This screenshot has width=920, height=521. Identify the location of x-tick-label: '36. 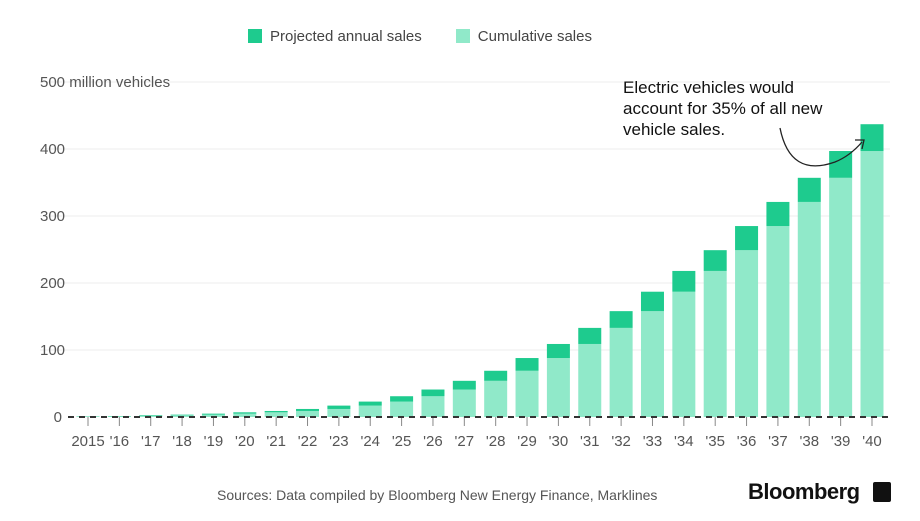
(747, 441).